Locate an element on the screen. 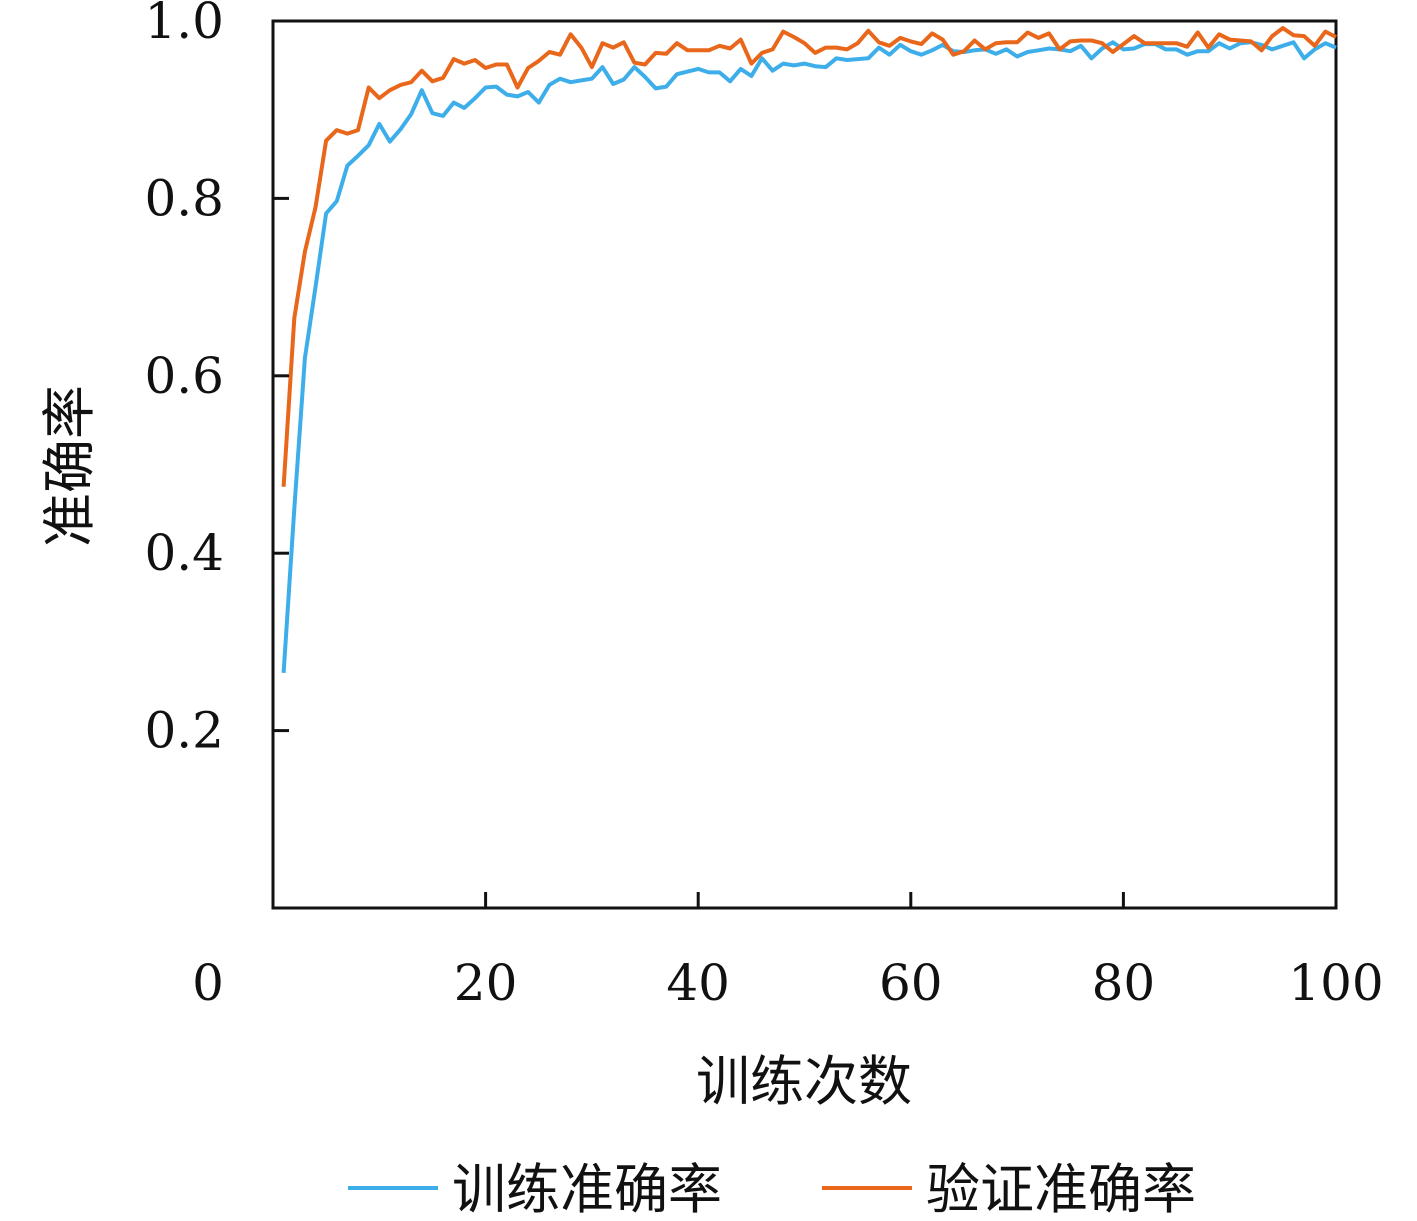  x-tick-label: 60 is located at coordinates (911, 983).